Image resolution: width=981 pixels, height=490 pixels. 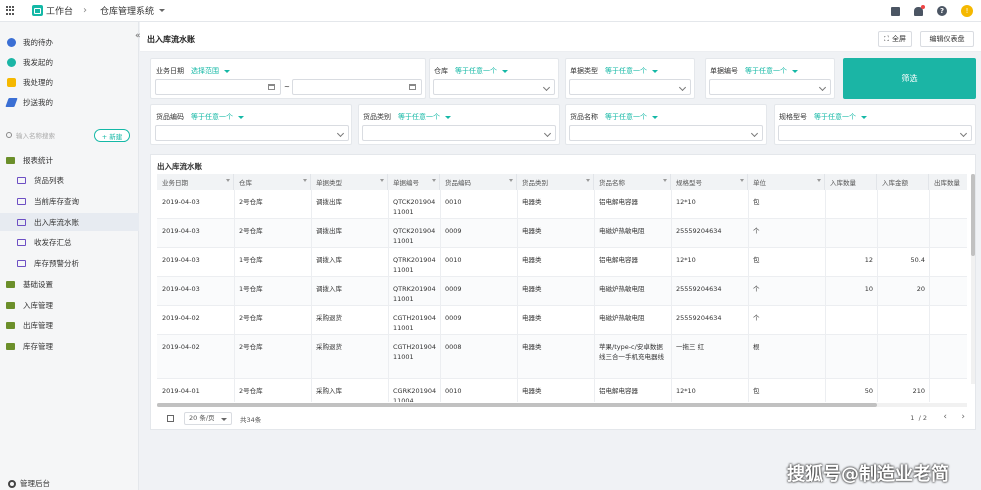 What do you see at coordinates (69, 284) in the screenshot?
I see `sidebar-folder-basic: 基础设置` at bounding box center [69, 284].